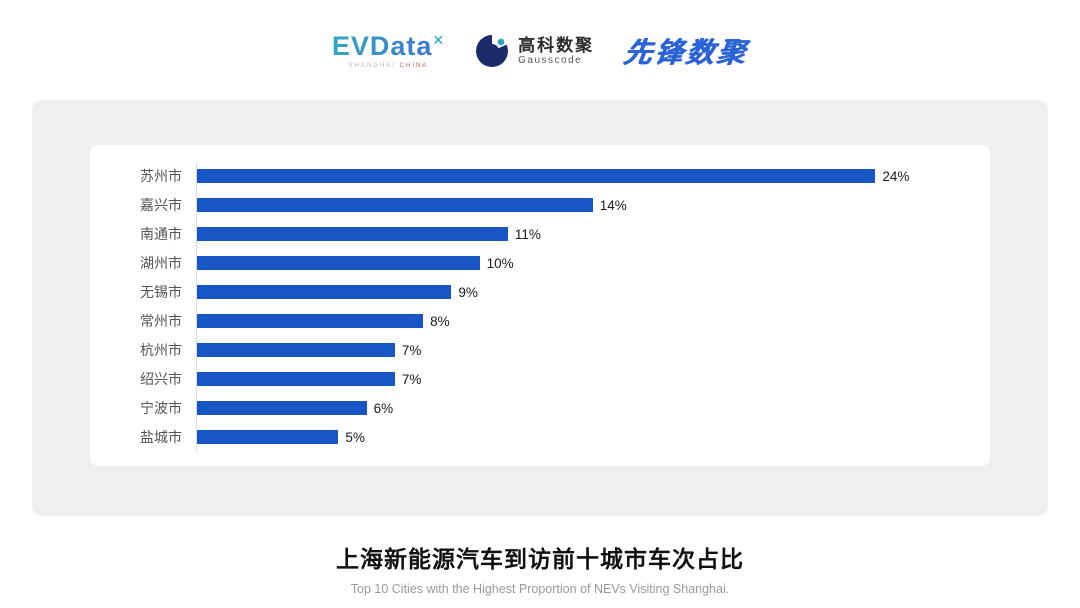  I want to click on bar-value: 5%, so click(355, 437).